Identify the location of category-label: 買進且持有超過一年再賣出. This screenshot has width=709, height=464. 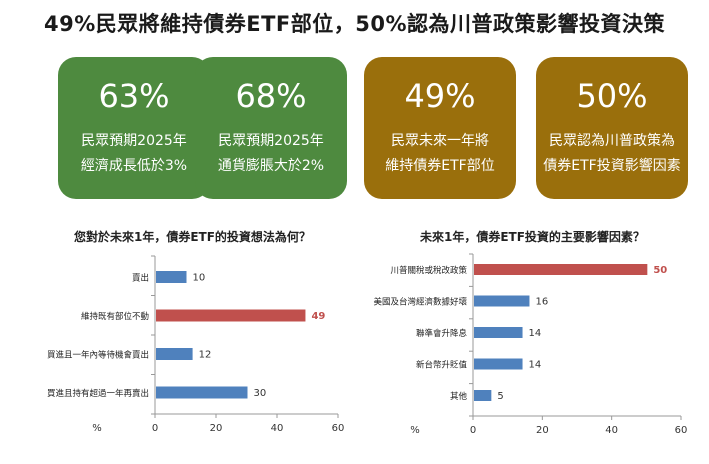
(98, 393).